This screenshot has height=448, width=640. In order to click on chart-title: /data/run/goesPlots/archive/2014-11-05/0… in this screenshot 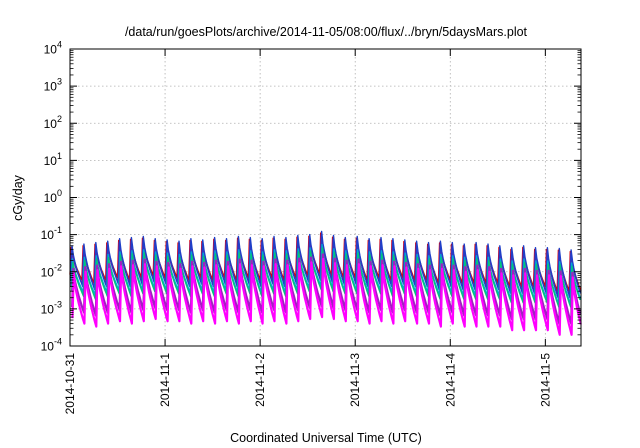, I will do `click(326, 32)`.